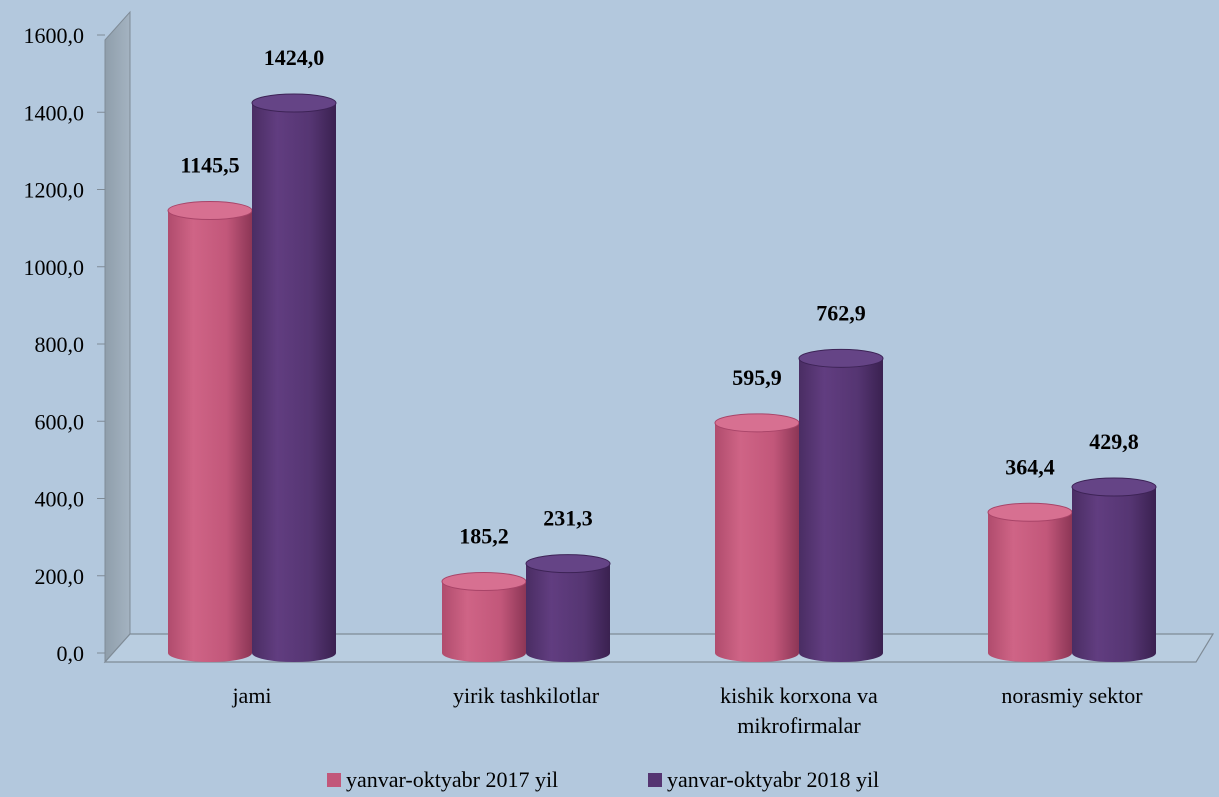 This screenshot has width=1219, height=797. I want to click on y-tick-label: 600,0, so click(60, 421).